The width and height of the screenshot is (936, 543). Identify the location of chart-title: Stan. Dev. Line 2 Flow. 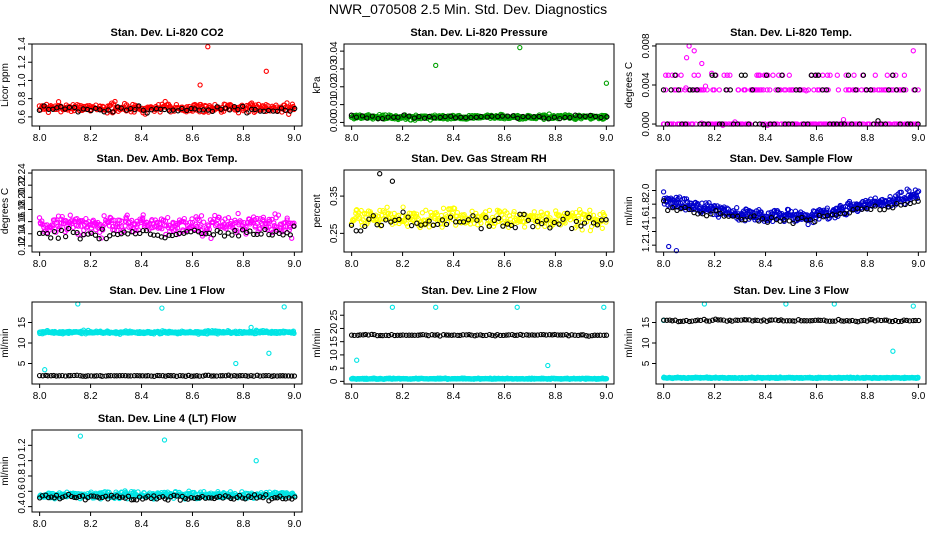
(479, 291).